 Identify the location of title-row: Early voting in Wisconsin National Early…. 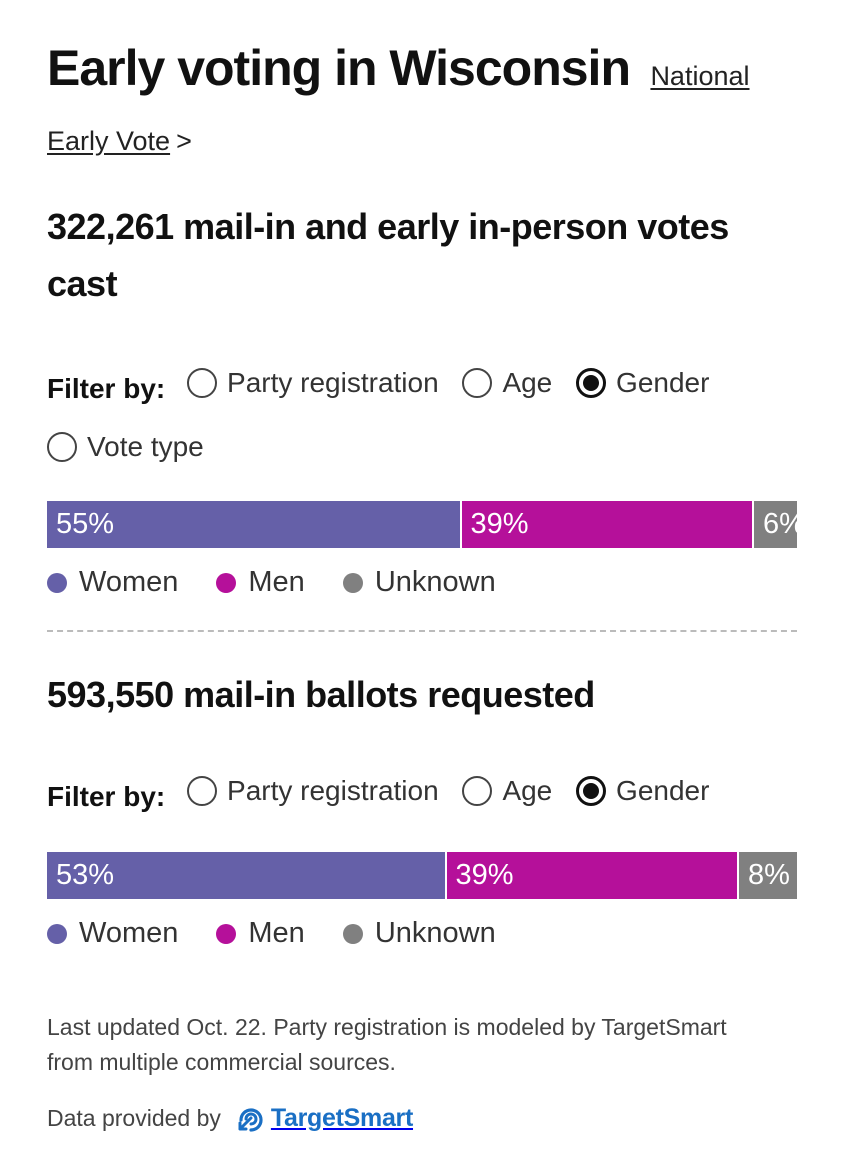
(422, 107).